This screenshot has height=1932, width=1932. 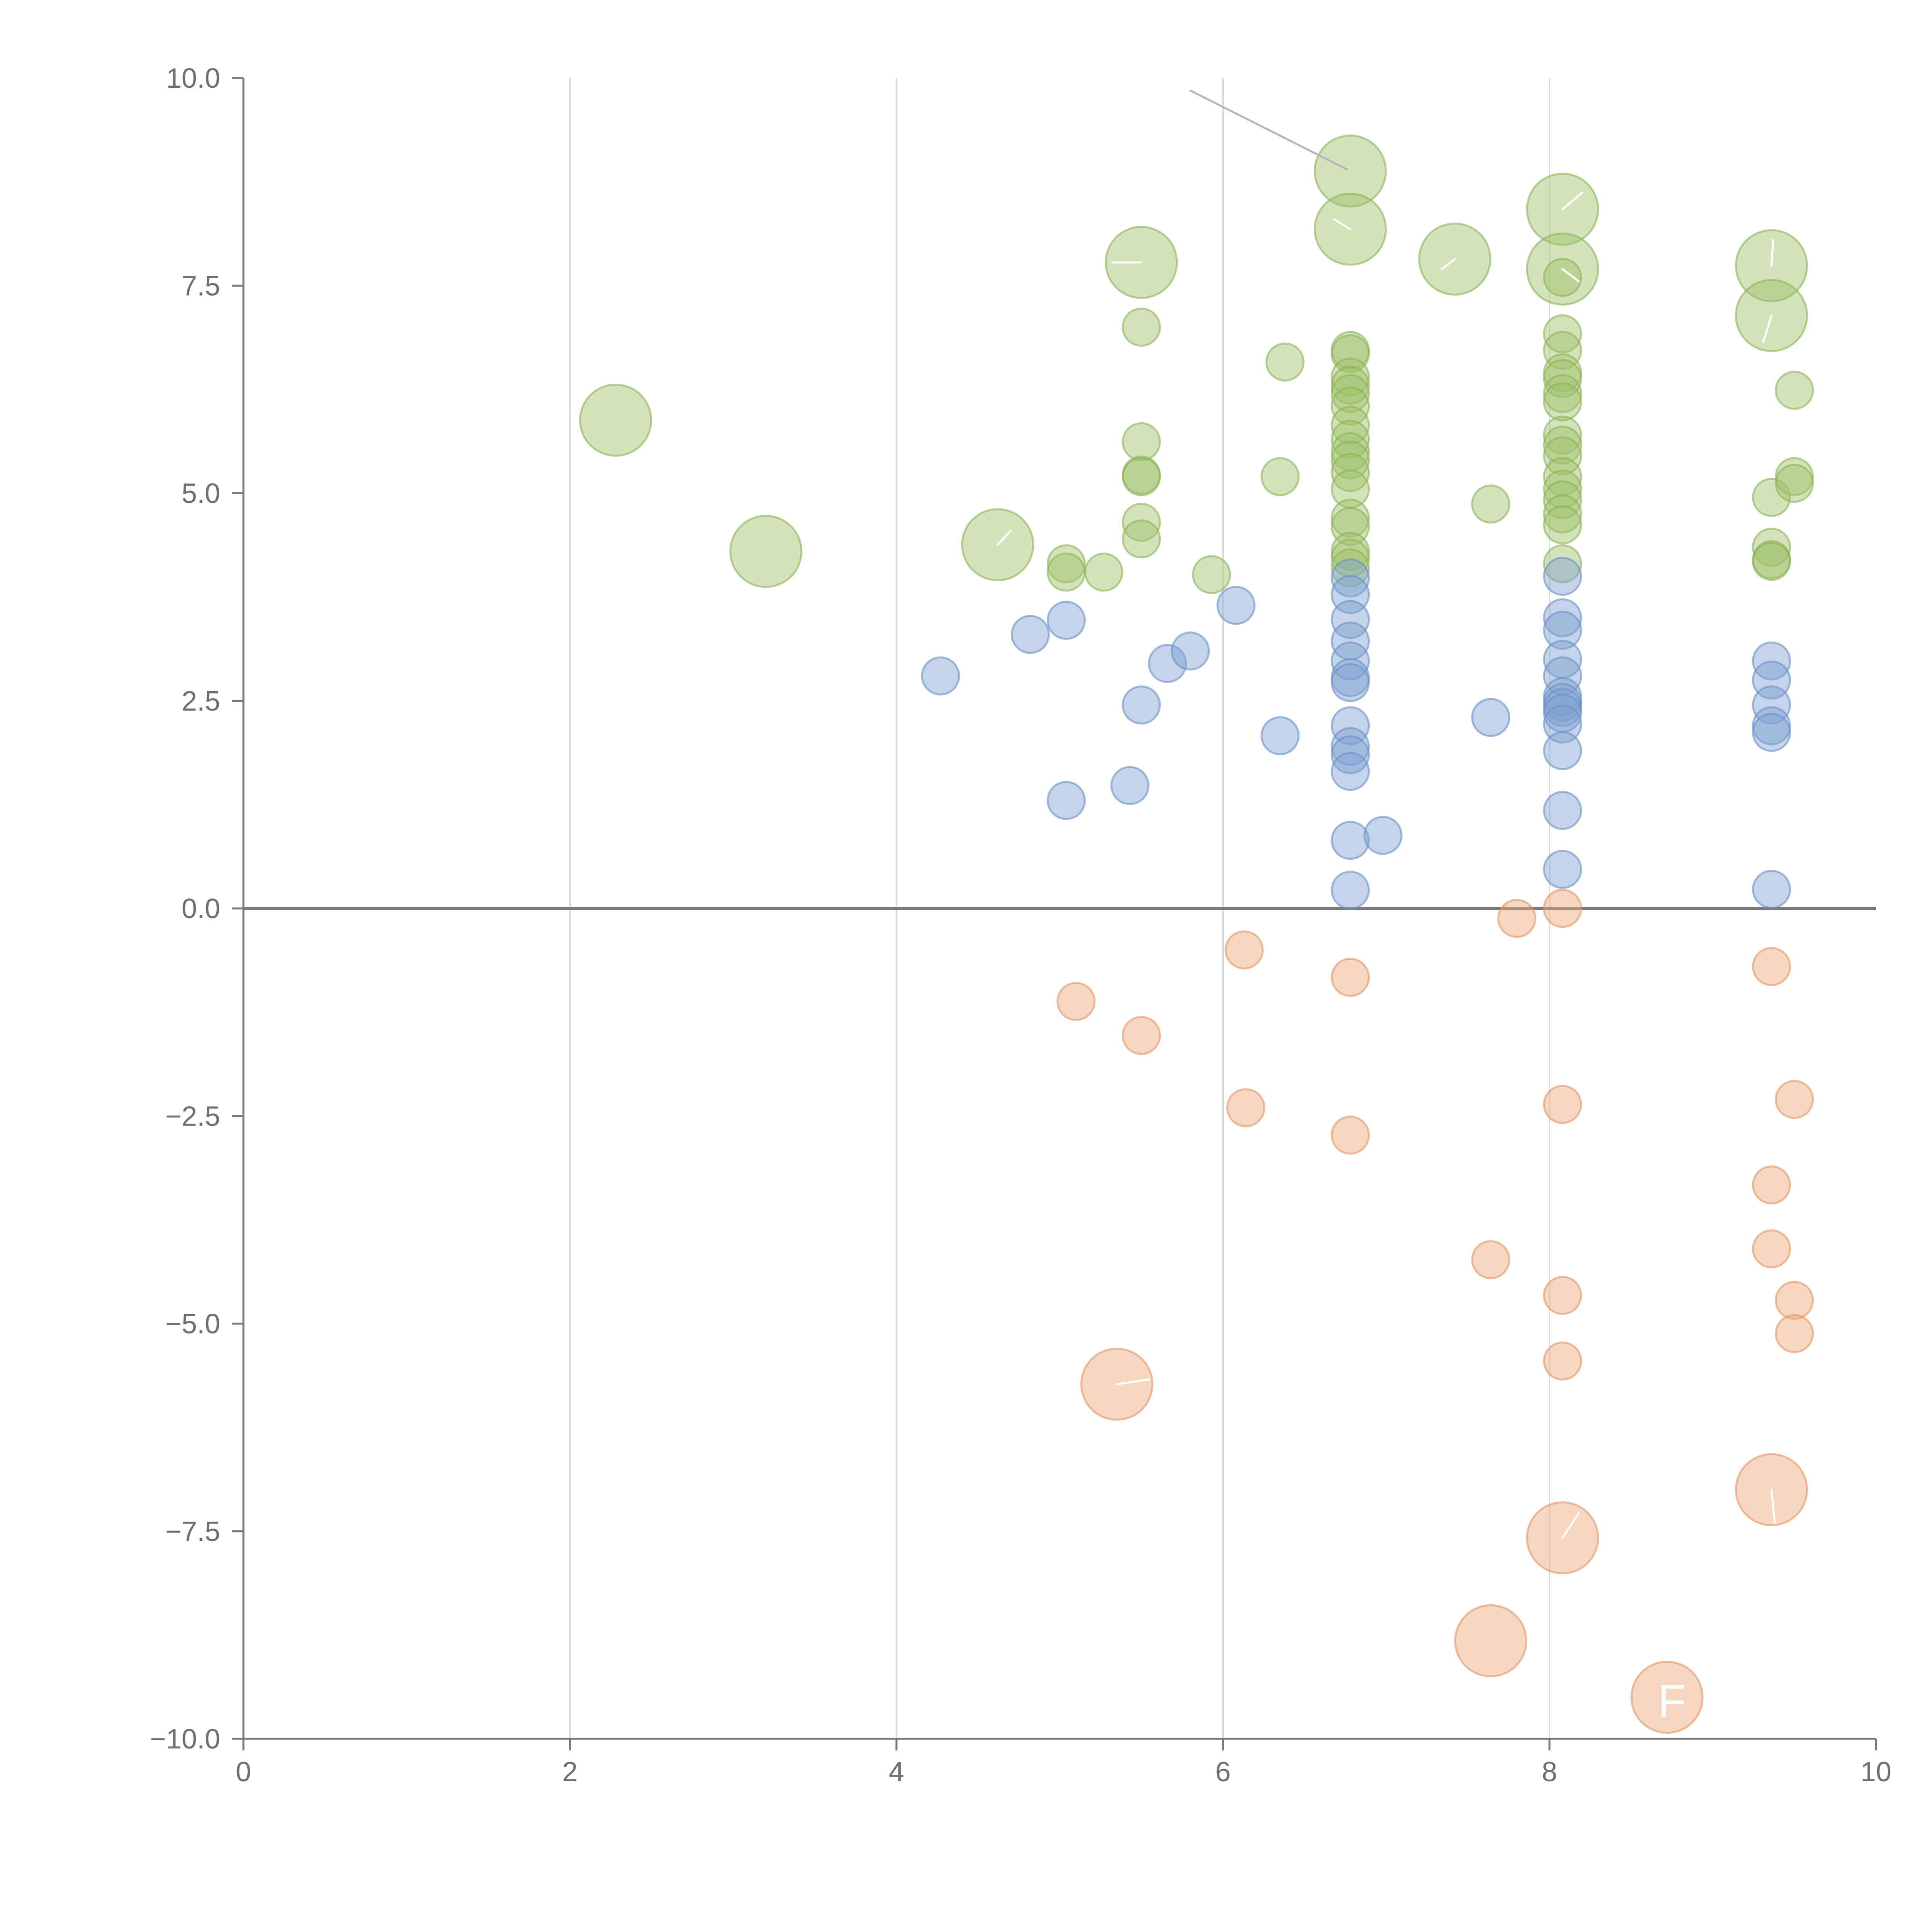 What do you see at coordinates (201, 702) in the screenshot?
I see `y-tick-label: 2.5` at bounding box center [201, 702].